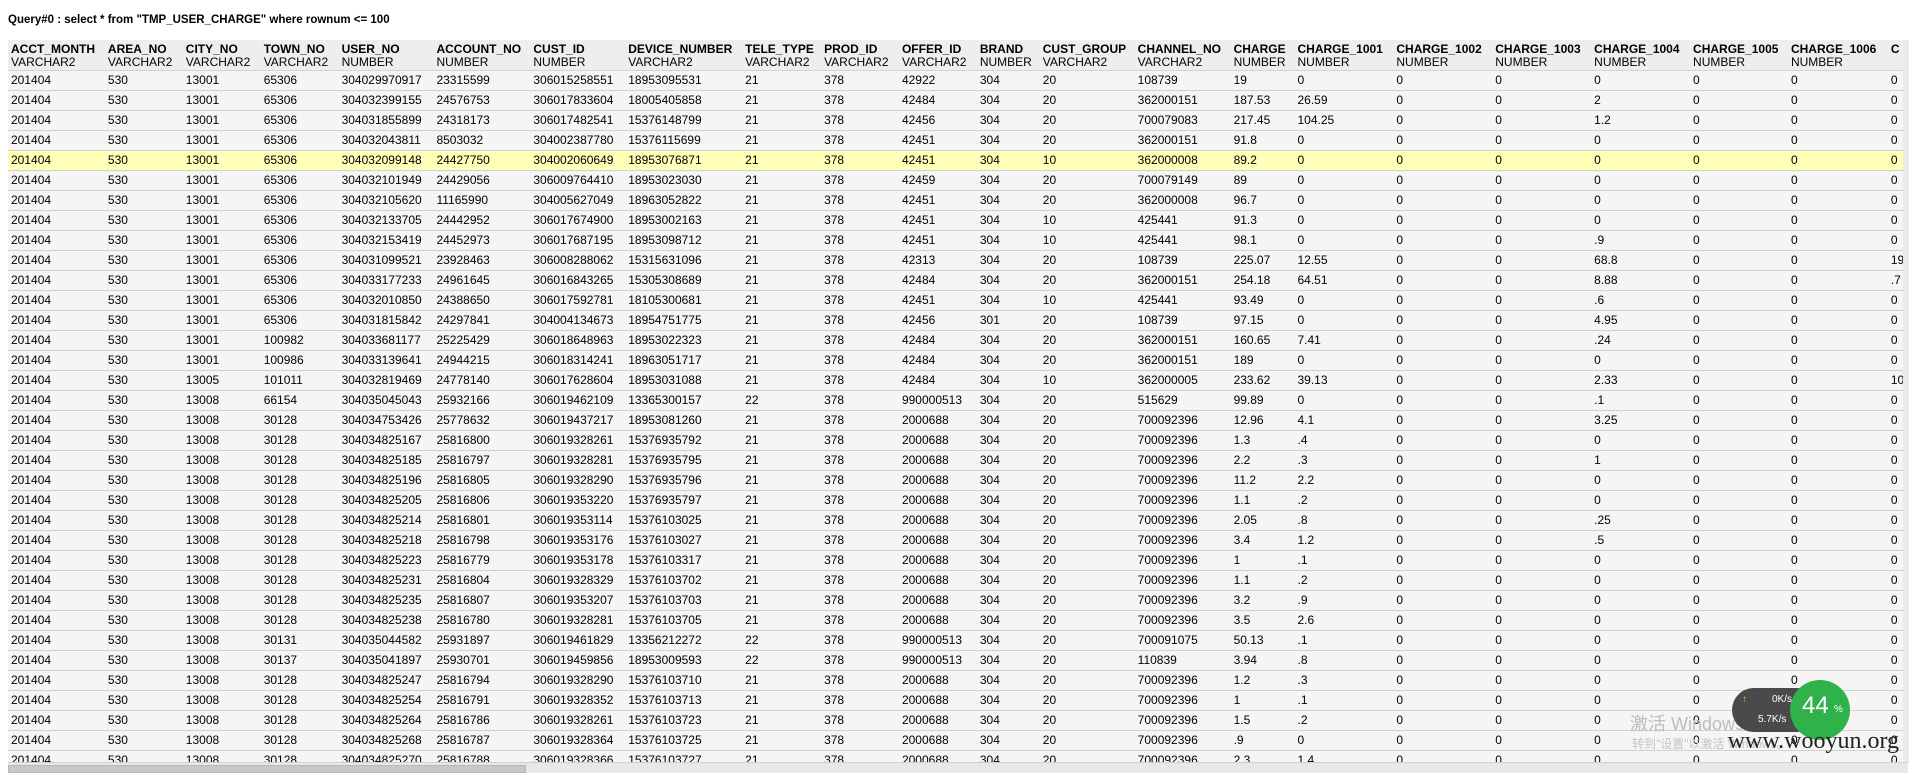 Image resolution: width=1909 pixels, height=773 pixels. What do you see at coordinates (937, 80) in the screenshot?
I see `table-cell: 42922` at bounding box center [937, 80].